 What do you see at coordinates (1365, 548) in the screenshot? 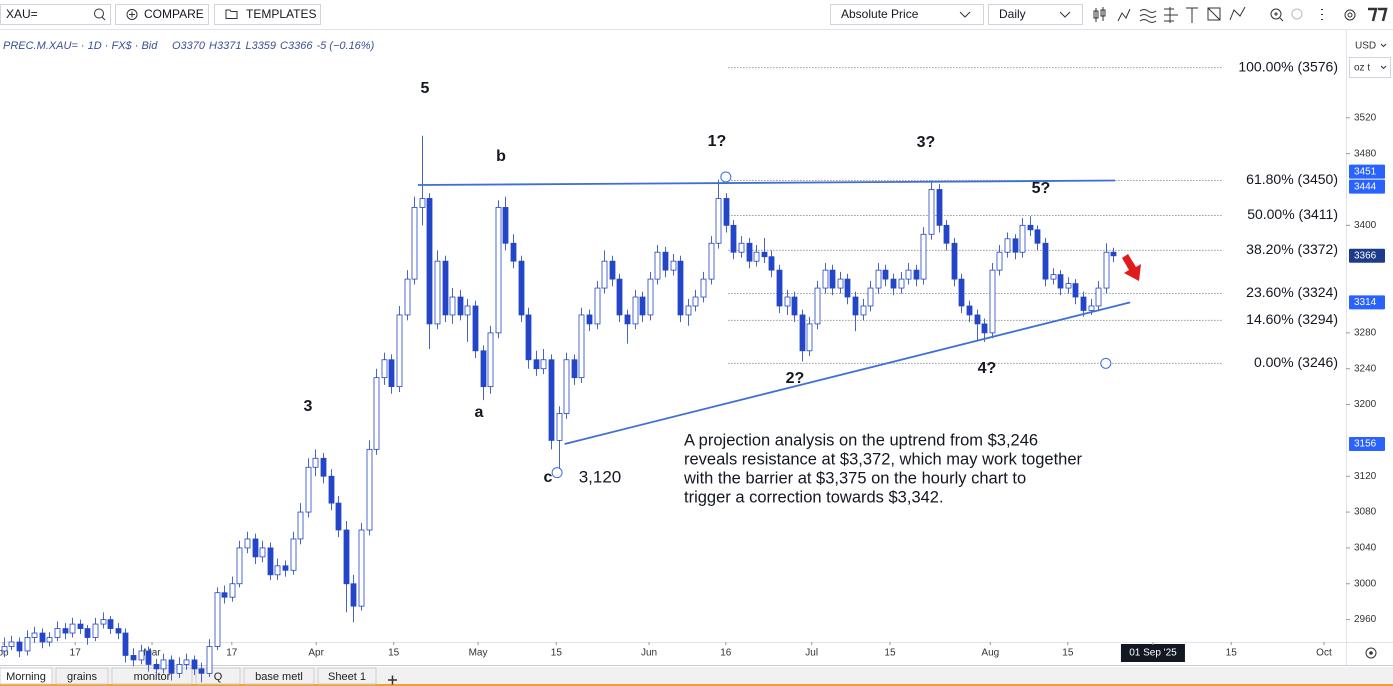
I see `y-tick-label: 3040` at bounding box center [1365, 548].